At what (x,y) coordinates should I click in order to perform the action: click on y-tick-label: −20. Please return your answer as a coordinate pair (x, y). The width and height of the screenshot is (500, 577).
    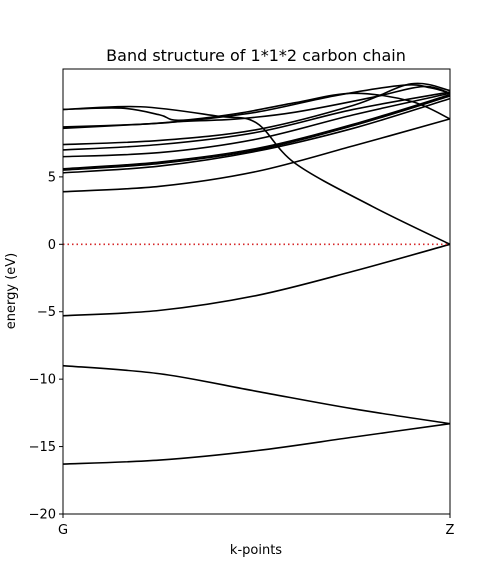
    Looking at the image, I should click on (42, 515).